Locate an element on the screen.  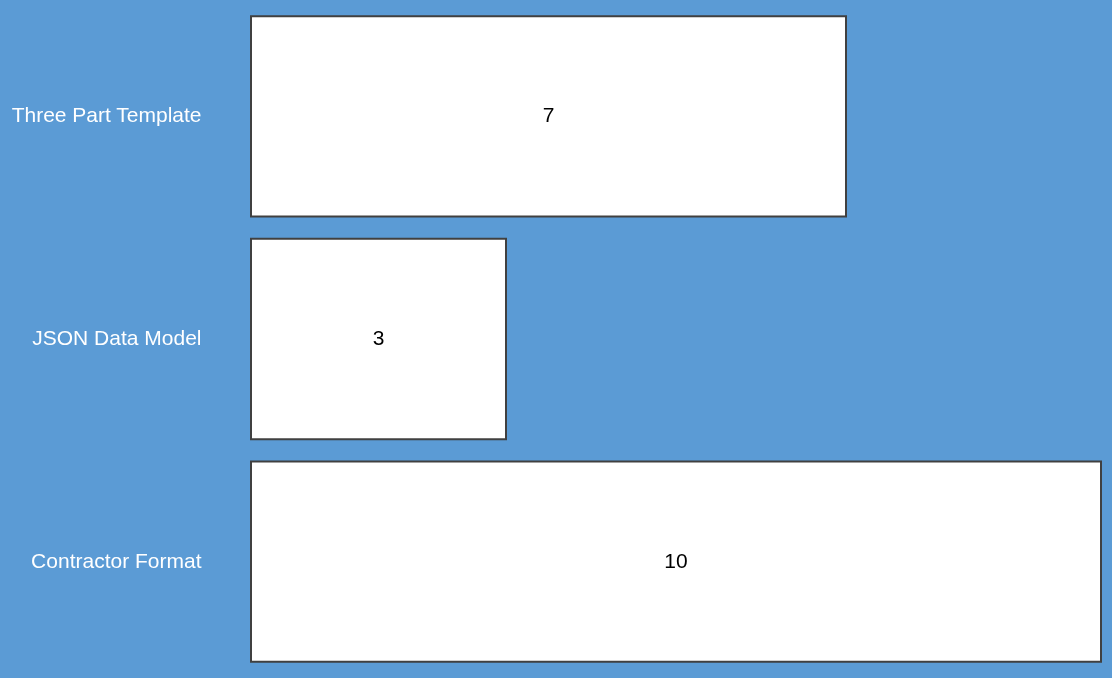
data-label: 3 is located at coordinates (378, 337).